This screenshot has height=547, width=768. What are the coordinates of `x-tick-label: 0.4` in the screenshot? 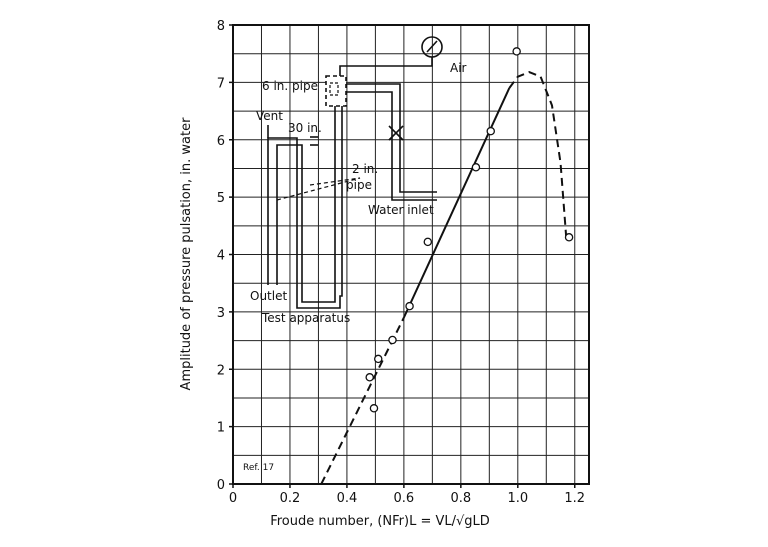 It's located at (347, 498).